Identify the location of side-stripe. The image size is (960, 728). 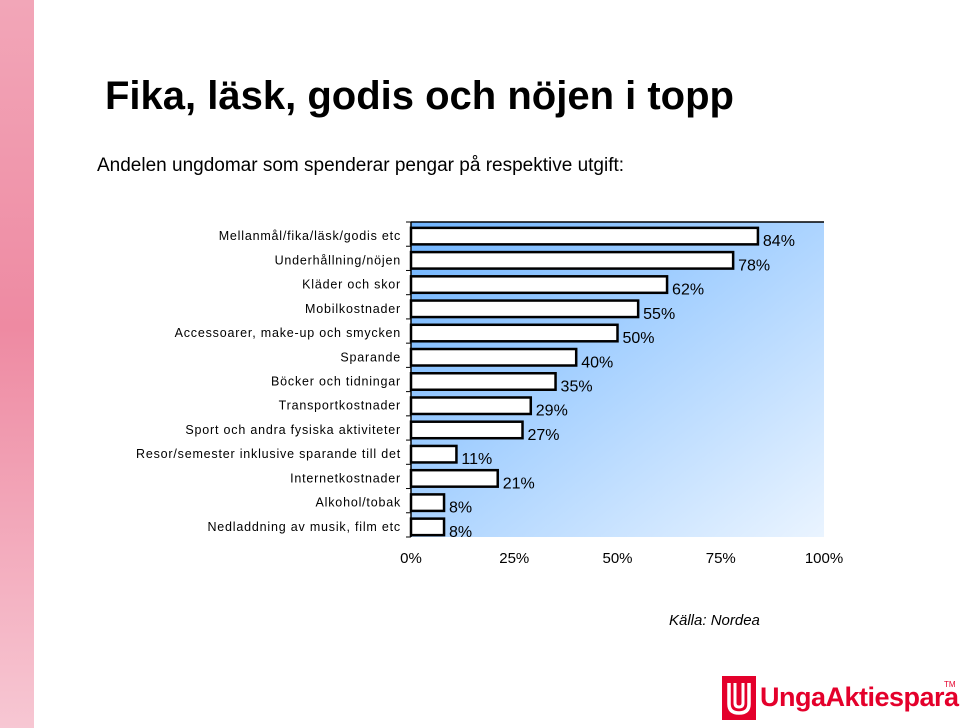
(17, 364).